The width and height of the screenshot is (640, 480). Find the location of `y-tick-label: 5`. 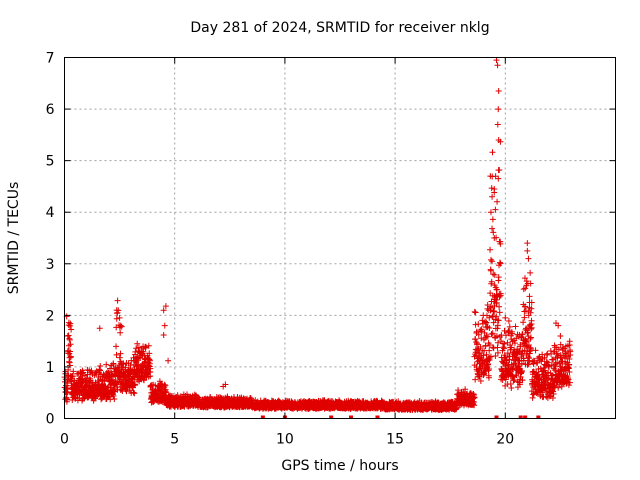

y-tick-label: 5 is located at coordinates (50, 162).